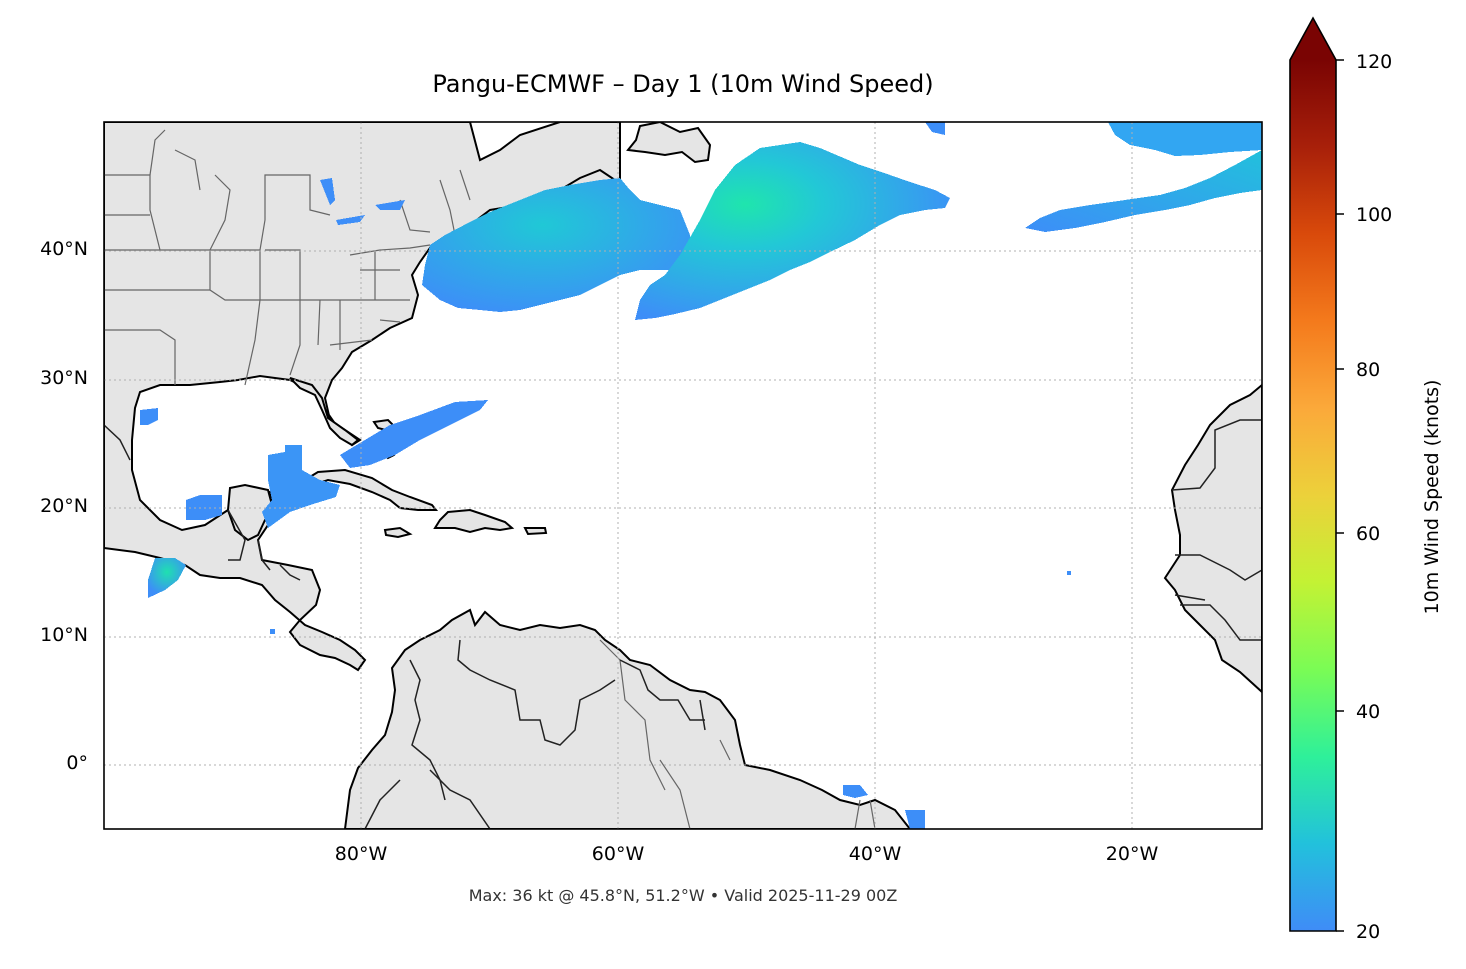  What do you see at coordinates (627, 718) in the screenshot?
I see `land-south-america` at bounding box center [627, 718].